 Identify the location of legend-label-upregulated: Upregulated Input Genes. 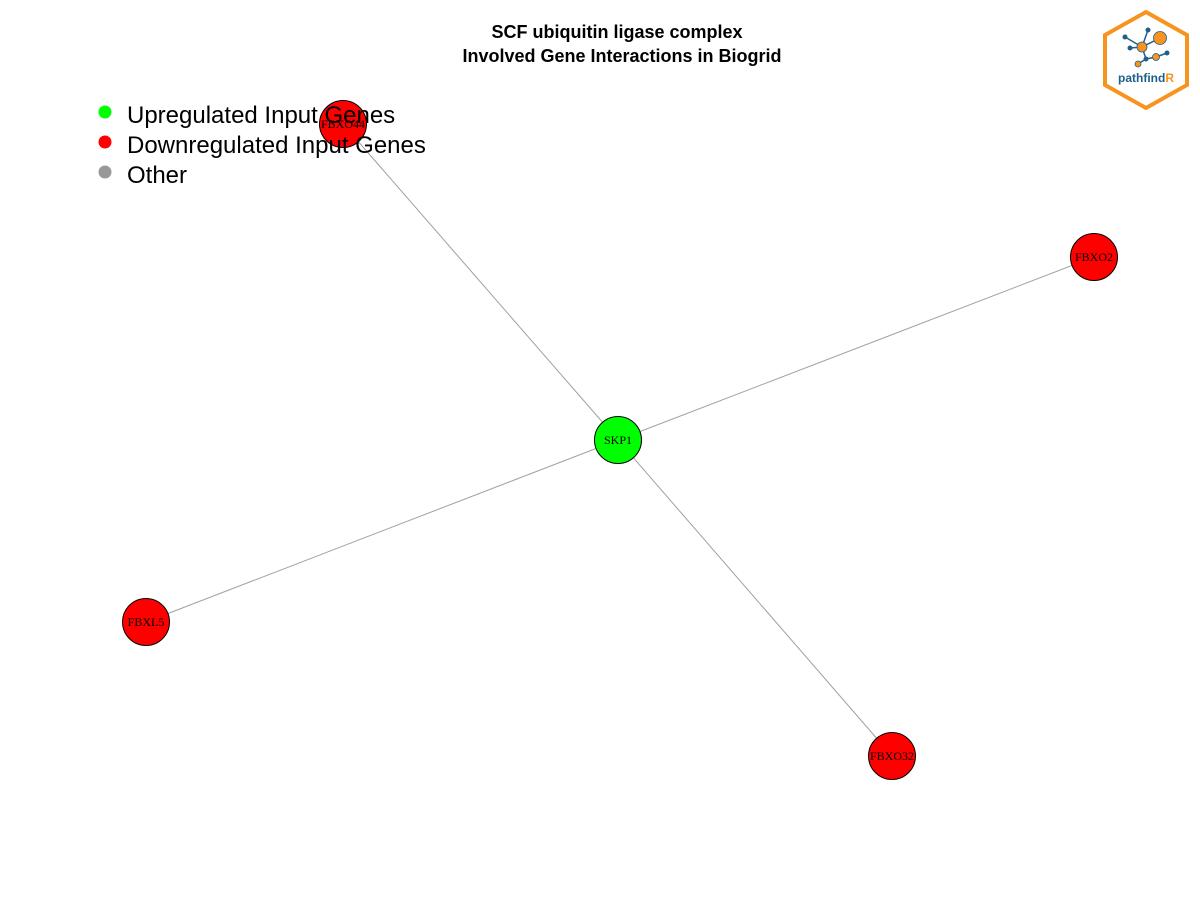
(261, 115).